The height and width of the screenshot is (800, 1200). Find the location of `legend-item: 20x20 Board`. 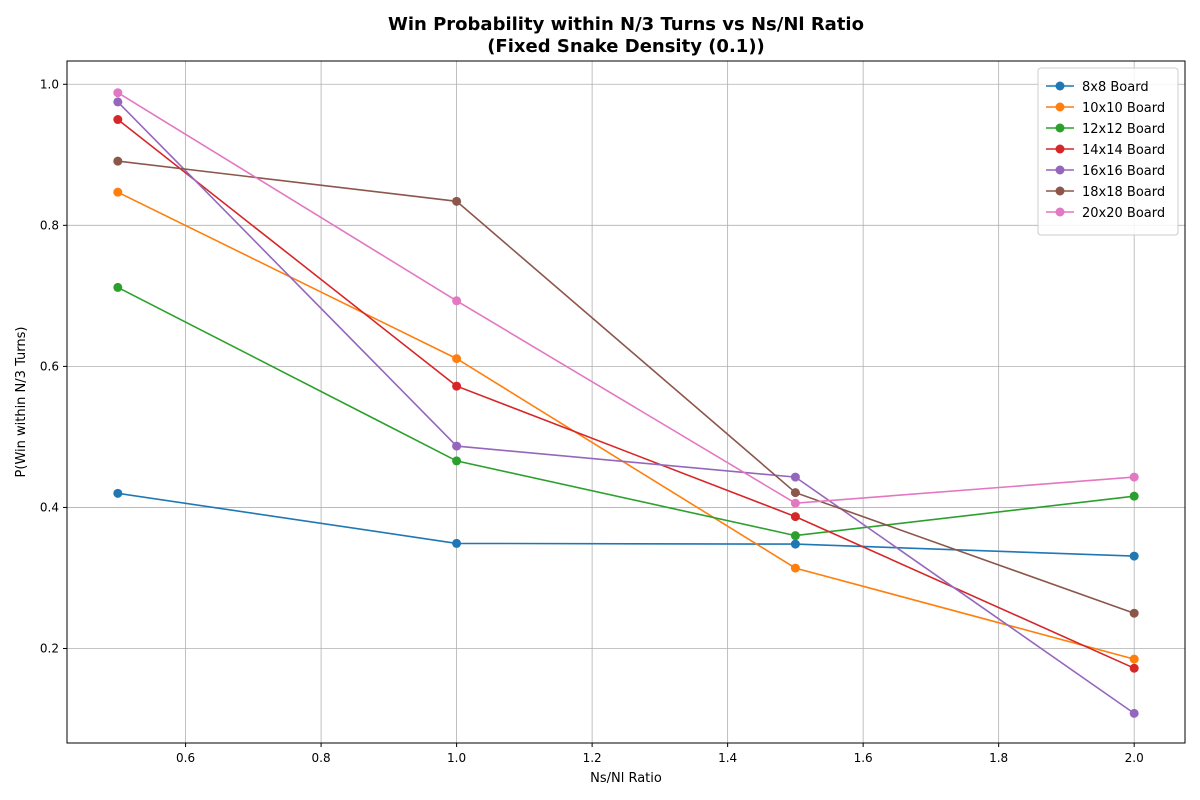

legend-item: 20x20 Board is located at coordinates (1105, 213).